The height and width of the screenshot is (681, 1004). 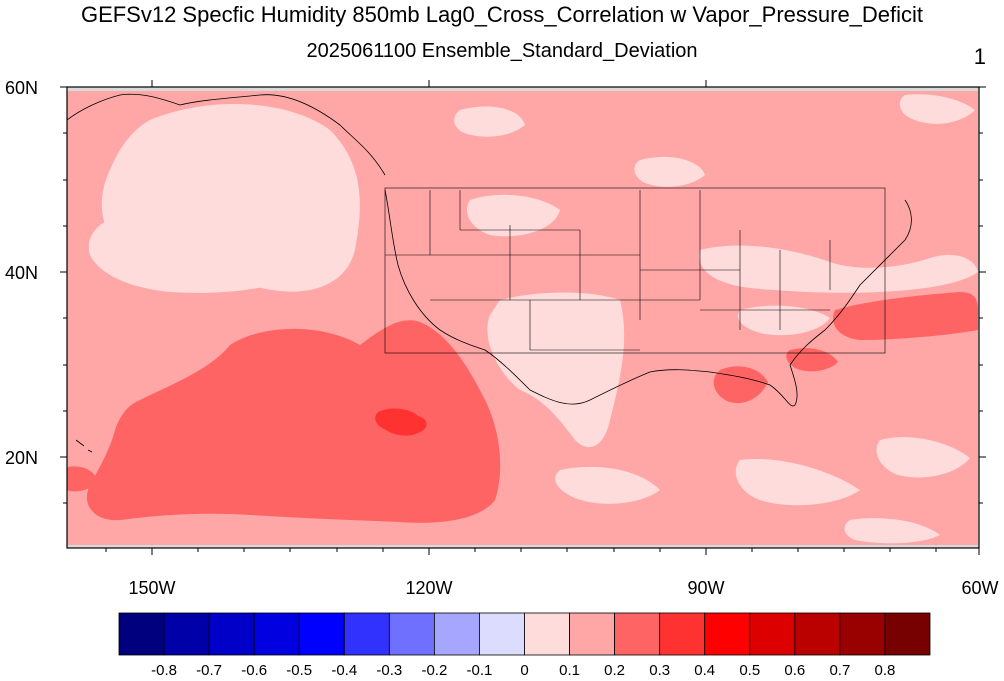 What do you see at coordinates (839, 670) in the screenshot?
I see `colorbar-label: 0.7` at bounding box center [839, 670].